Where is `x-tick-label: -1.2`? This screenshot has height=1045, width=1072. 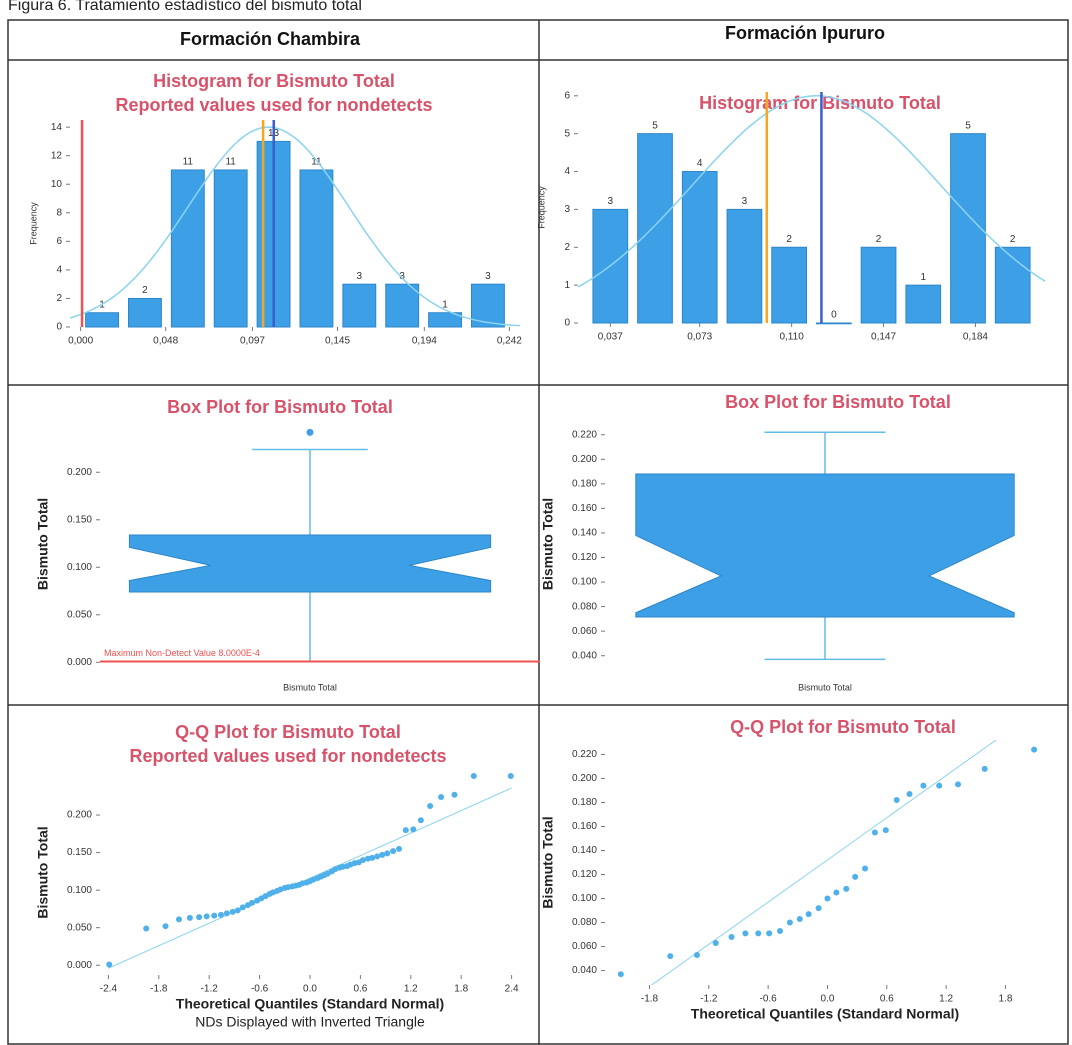
x-tick-label: -1.2 is located at coordinates (210, 989).